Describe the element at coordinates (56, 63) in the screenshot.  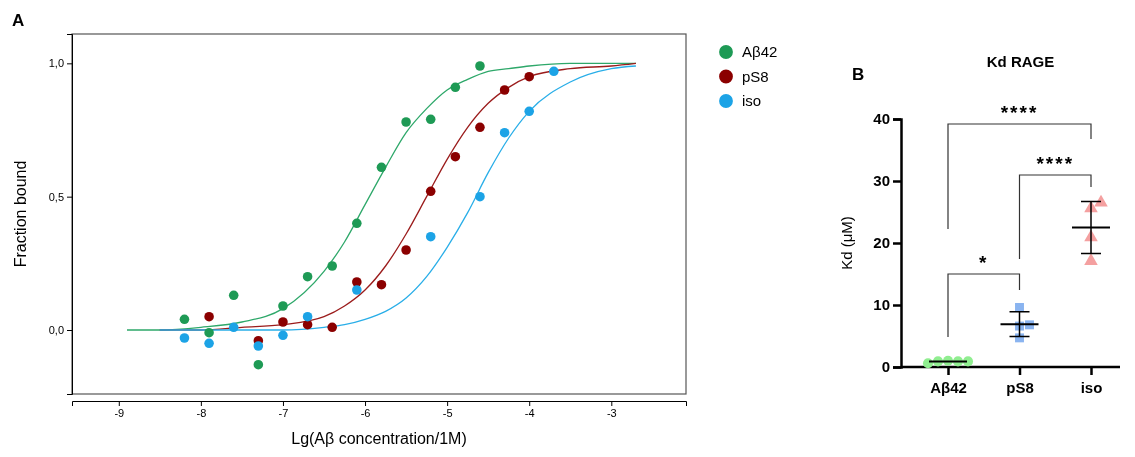
I see `y-tick-label: 1,0` at that location.